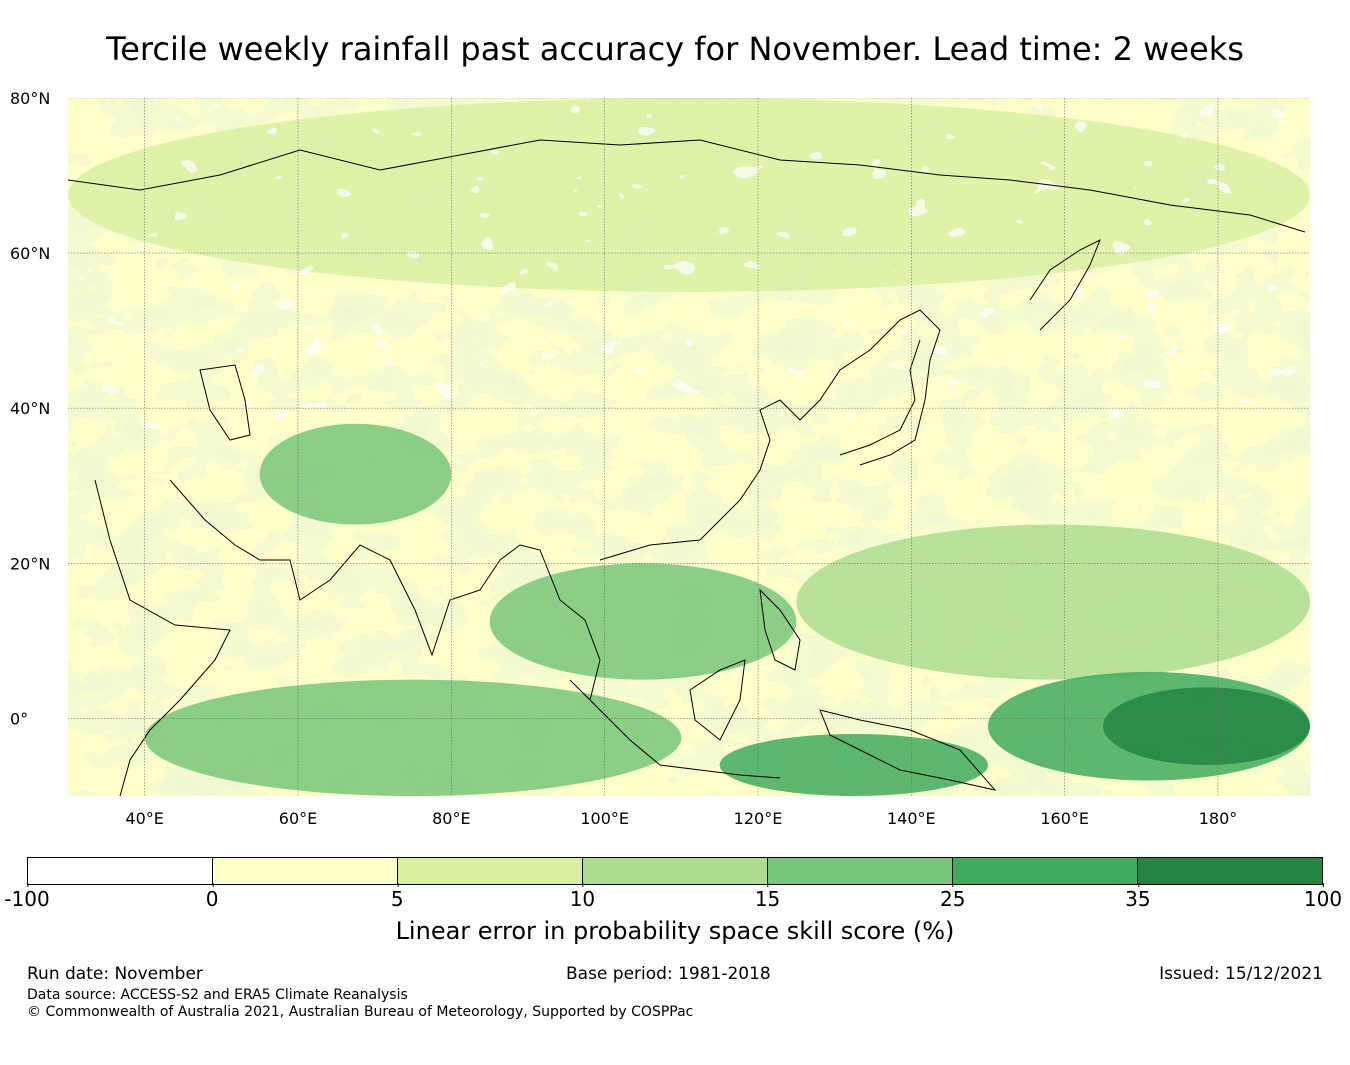 The width and height of the screenshot is (1350, 1065). Describe the element at coordinates (604, 818) in the screenshot. I see `lon-label-3: 100°E` at that location.